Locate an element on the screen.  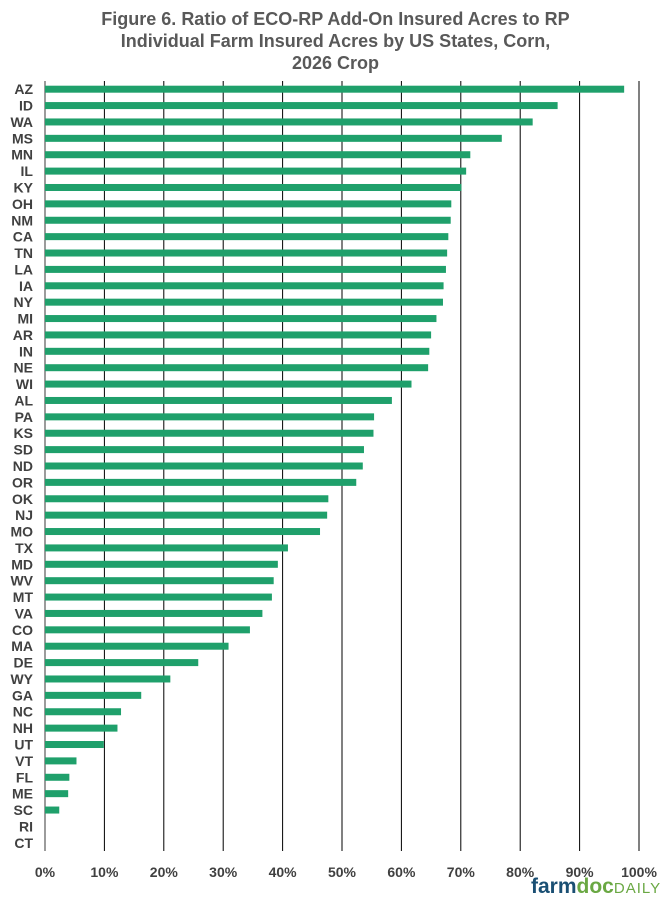
farmdoc-daily-logo: farmdocDAILY is located at coordinates (596, 888).